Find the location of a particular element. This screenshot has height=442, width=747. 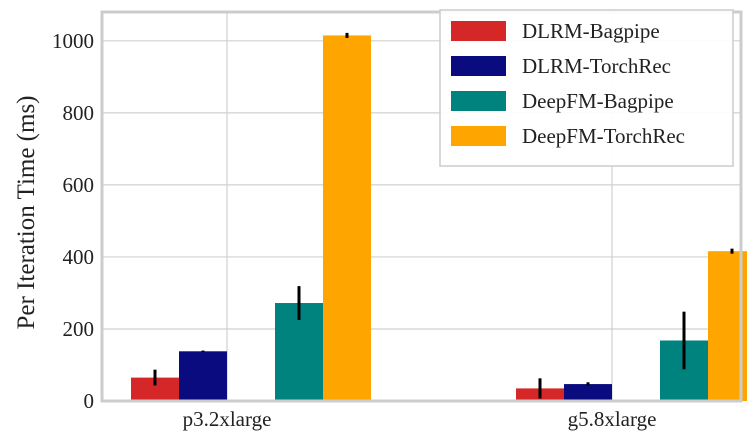

y-tick-label: 400 is located at coordinates (79, 257).